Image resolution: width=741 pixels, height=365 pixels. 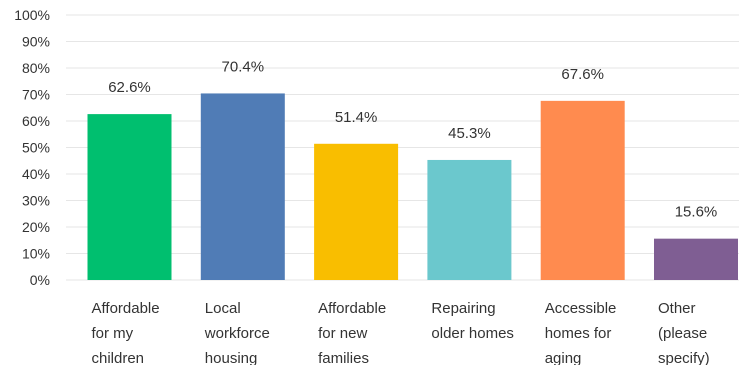 What do you see at coordinates (469, 133) in the screenshot?
I see `bar-value-label: 45.3%` at bounding box center [469, 133].